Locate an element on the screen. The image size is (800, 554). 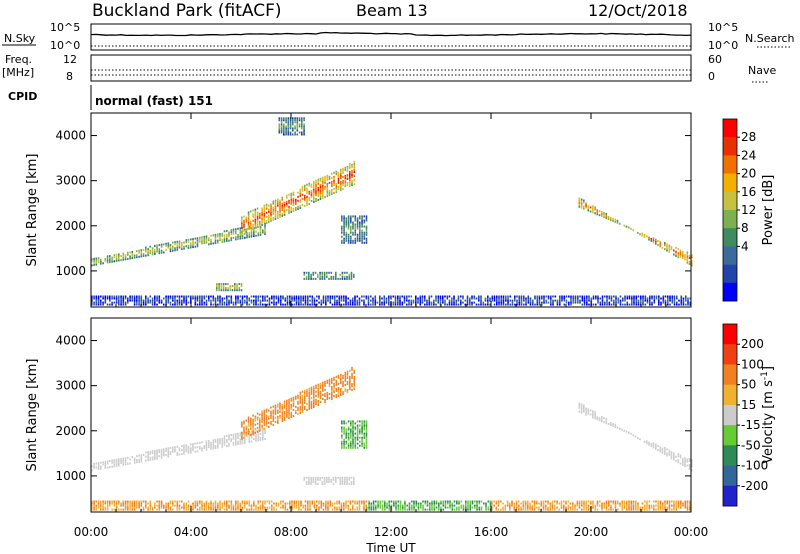
nsky-trace is located at coordinates (391, 34).